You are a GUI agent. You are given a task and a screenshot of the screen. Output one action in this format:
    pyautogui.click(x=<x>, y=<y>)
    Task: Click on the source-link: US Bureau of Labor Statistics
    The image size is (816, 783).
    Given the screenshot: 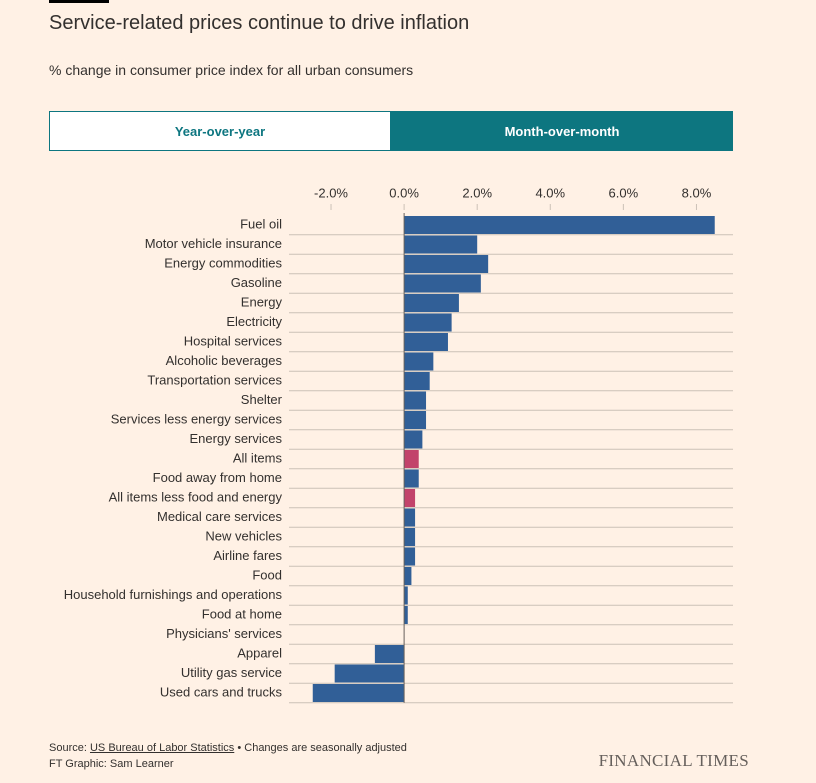 What is the action you would take?
    pyautogui.click(x=162, y=748)
    